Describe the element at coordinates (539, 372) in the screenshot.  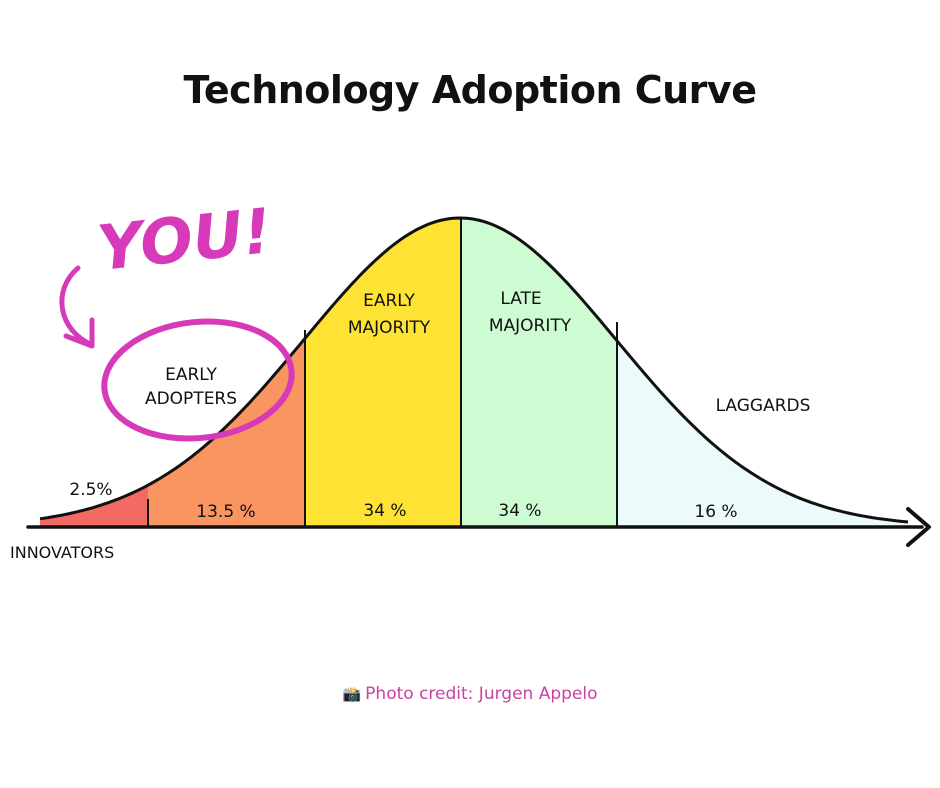
I see `late-majority-fill` at that location.